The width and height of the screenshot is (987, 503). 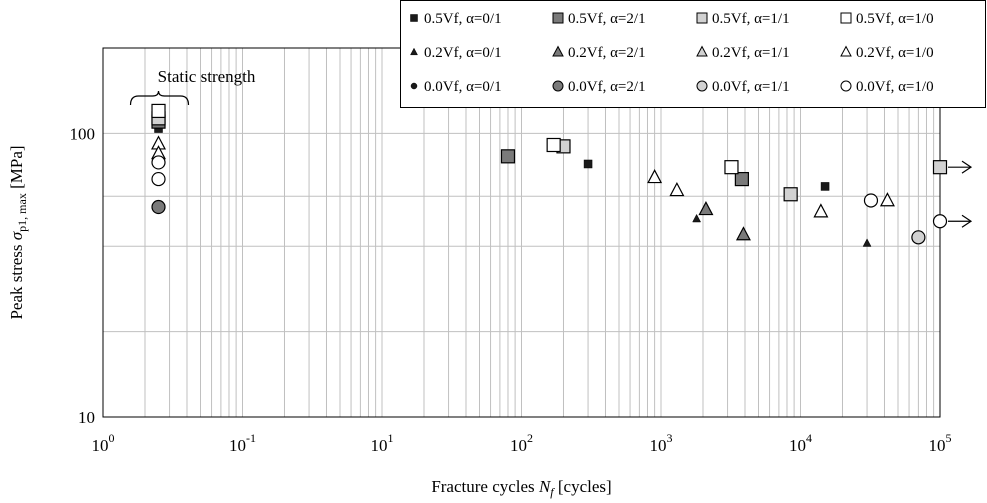 What do you see at coordinates (207, 76) in the screenshot?
I see `static-strength-label: Static strength` at bounding box center [207, 76].